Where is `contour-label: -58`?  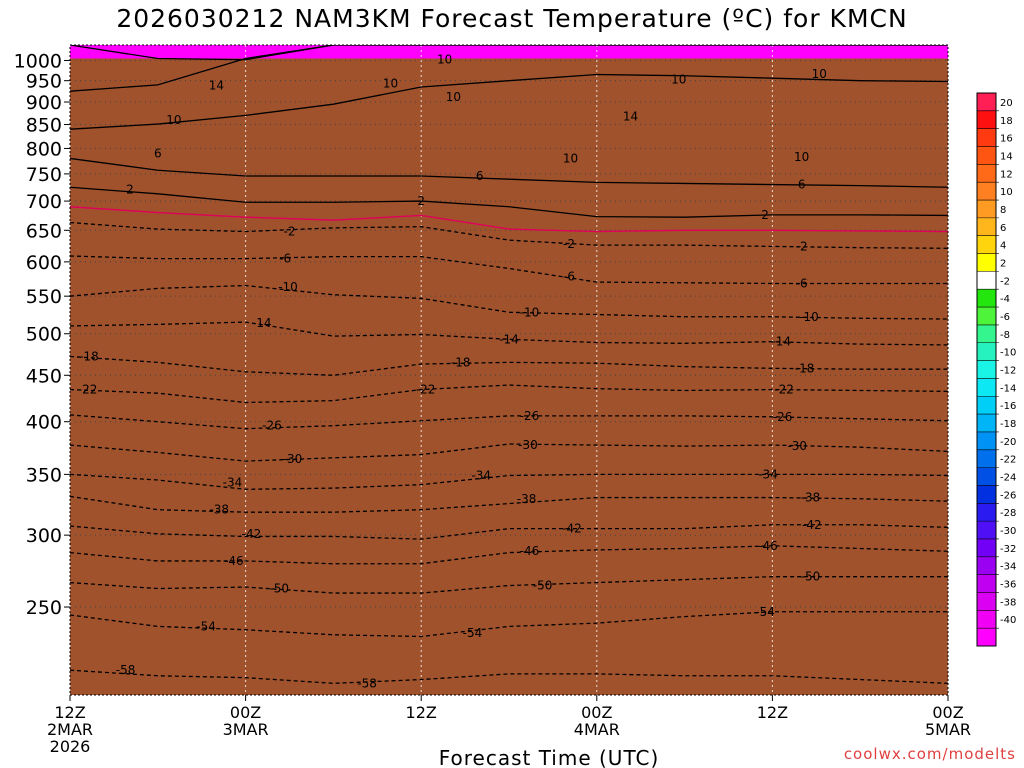 contour-label: -58 is located at coordinates (367, 683).